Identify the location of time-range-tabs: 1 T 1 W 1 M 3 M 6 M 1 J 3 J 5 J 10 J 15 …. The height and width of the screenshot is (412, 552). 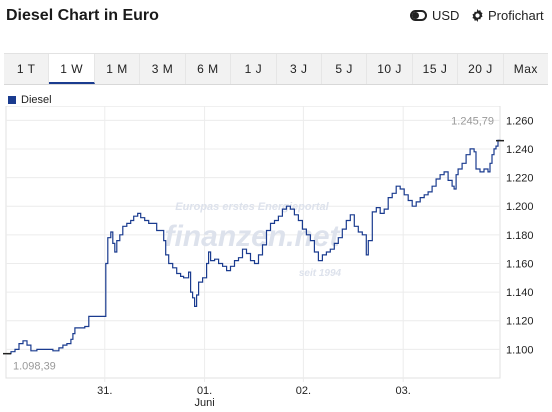
(276, 69).